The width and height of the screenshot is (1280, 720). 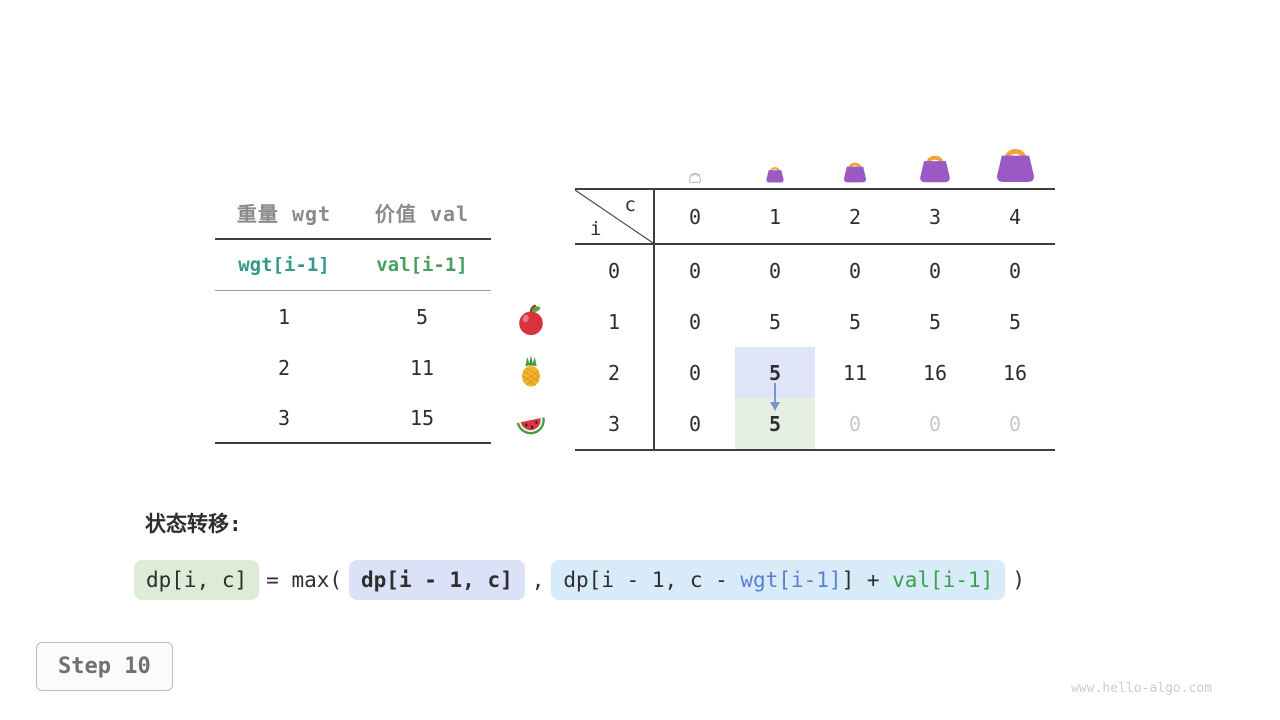 What do you see at coordinates (1018, 580) in the screenshot?
I see `formula-closing-paren: )` at bounding box center [1018, 580].